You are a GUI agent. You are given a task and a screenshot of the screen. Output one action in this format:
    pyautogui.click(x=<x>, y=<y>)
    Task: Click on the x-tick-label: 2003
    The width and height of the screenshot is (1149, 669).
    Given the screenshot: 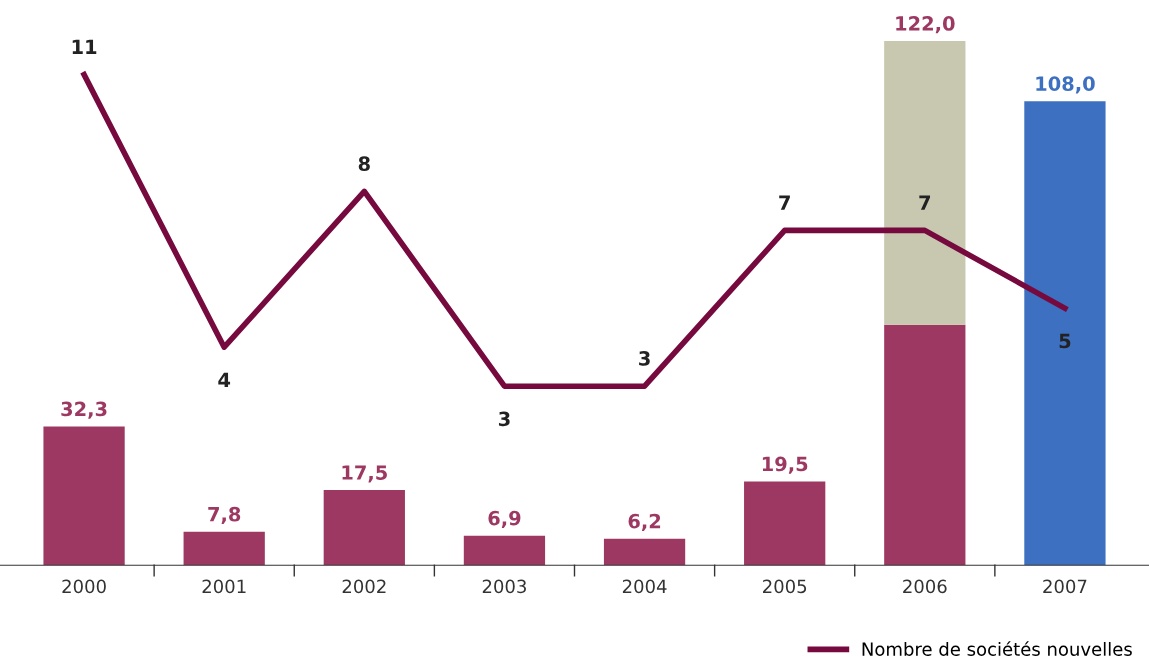 What is the action you would take?
    pyautogui.click(x=504, y=586)
    